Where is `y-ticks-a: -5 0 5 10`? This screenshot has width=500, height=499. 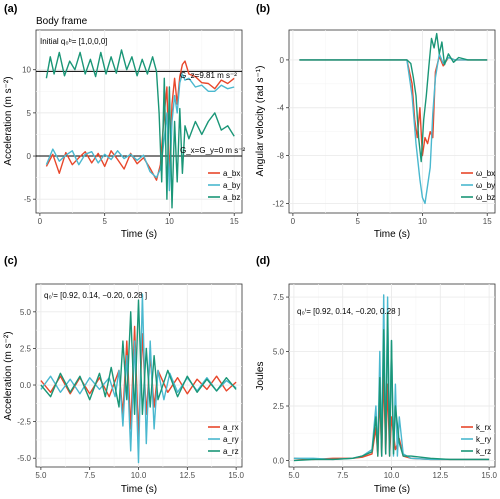
y-ticks-a: -5 0 5 10 is located at coordinates (29, 135).